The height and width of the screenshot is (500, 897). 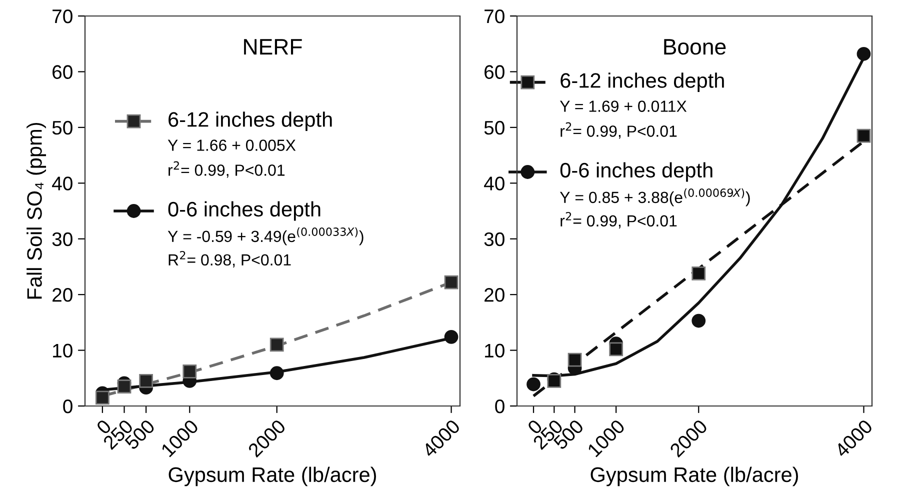 What do you see at coordinates (36, 210) in the screenshot?
I see `y-axis-title: Fall Soil SO₄ (ppm)` at bounding box center [36, 210].